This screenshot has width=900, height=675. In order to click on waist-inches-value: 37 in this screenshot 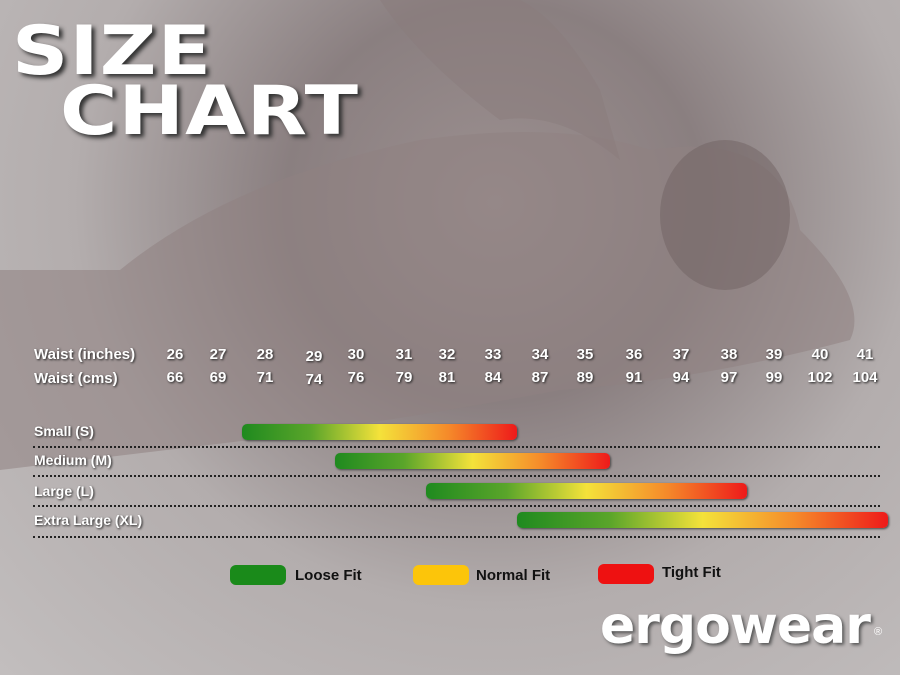, I will do `click(681, 354)`.